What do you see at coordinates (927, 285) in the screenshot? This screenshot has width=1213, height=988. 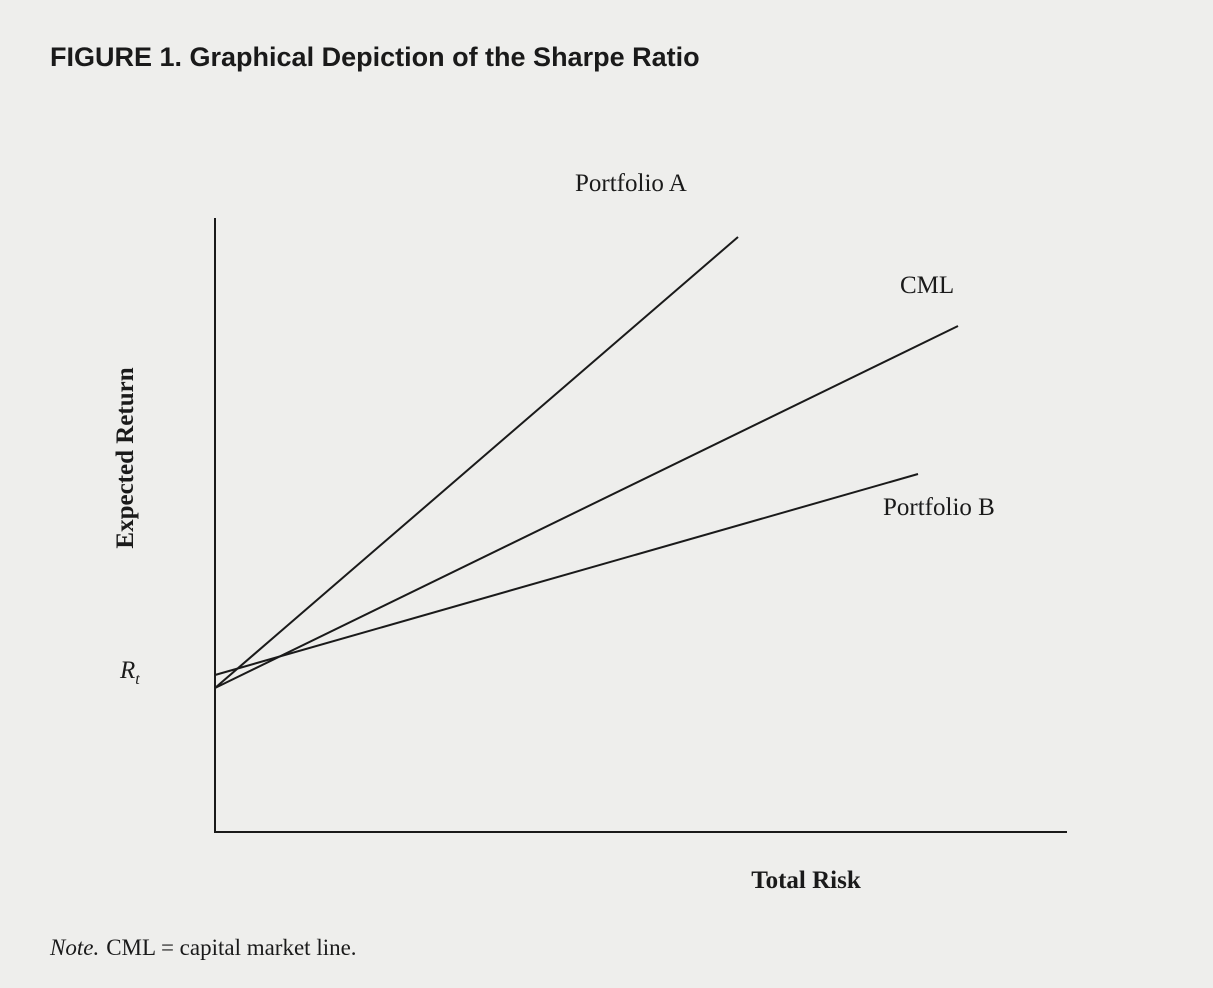 I see `line-label: CML` at bounding box center [927, 285].